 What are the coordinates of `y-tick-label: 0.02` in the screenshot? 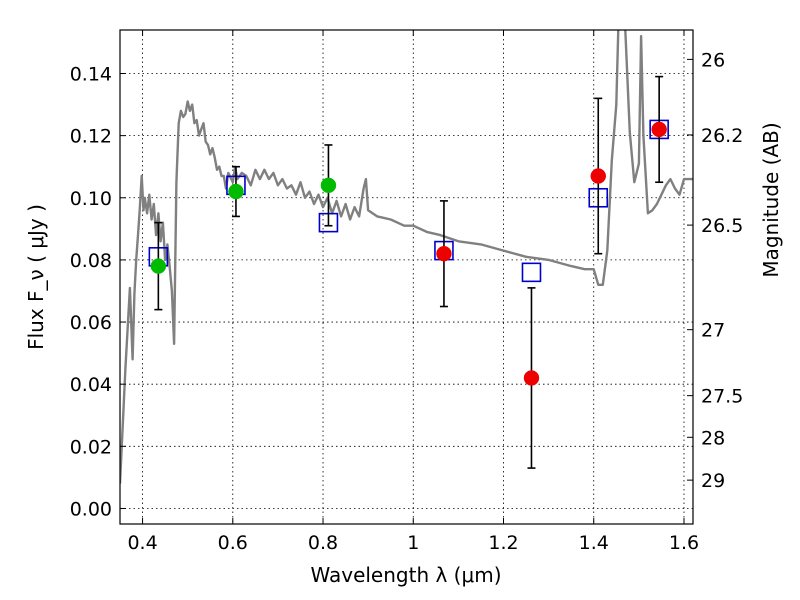 It's located at (91, 447).